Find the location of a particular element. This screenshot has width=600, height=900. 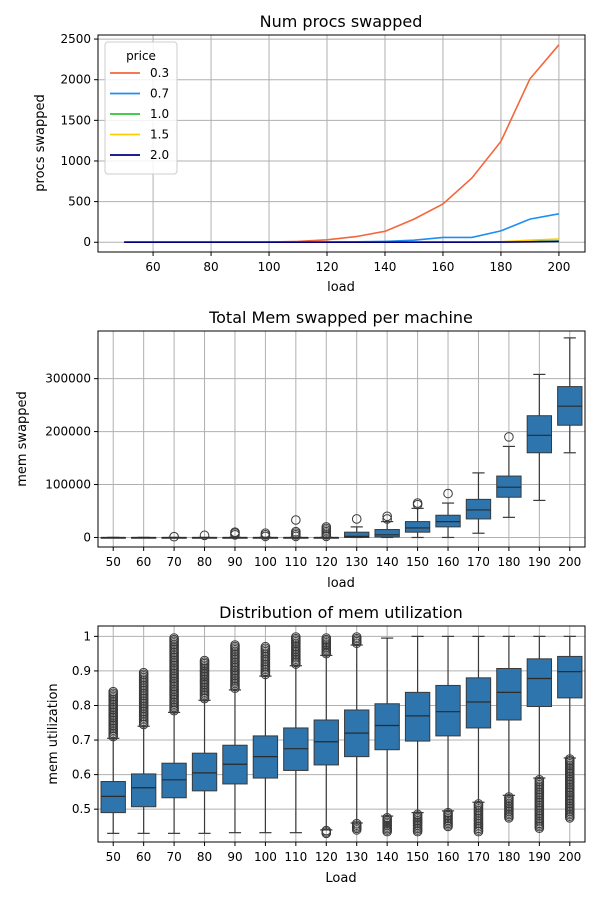

y-tick-label: 500 is located at coordinates (79, 202).